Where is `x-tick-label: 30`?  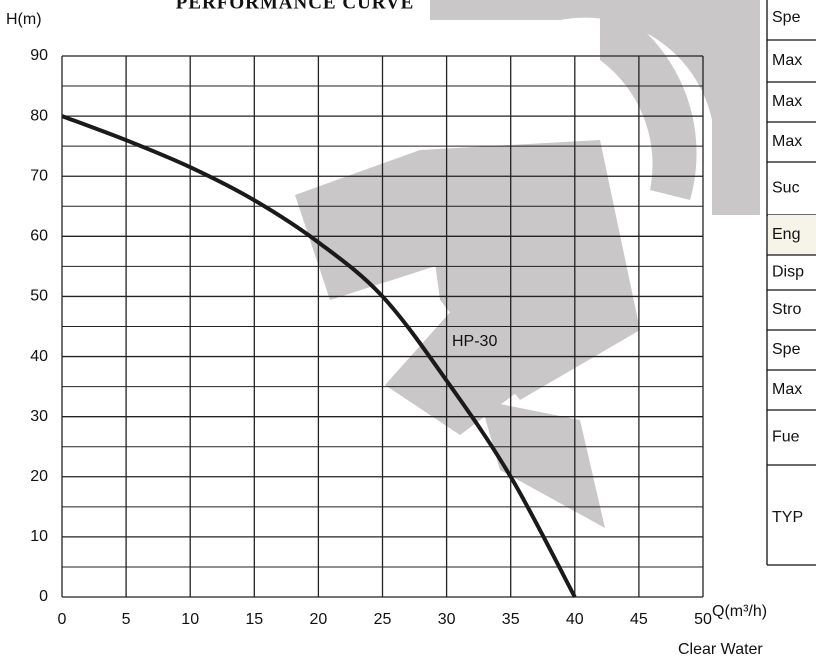
x-tick-label: 30 is located at coordinates (447, 619).